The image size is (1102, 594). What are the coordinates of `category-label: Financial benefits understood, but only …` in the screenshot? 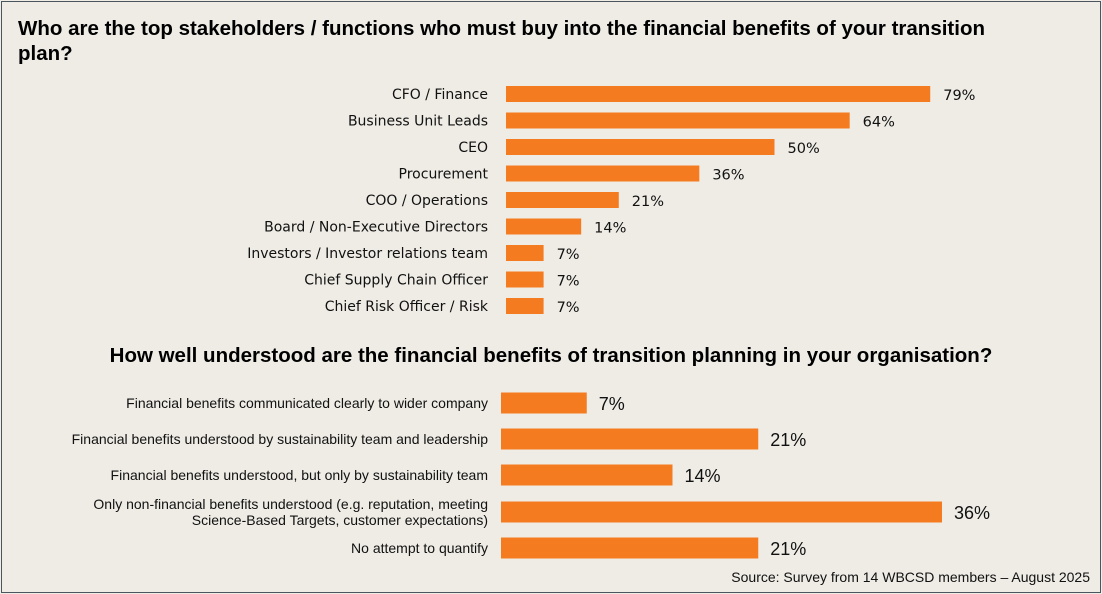 It's located at (299, 475).